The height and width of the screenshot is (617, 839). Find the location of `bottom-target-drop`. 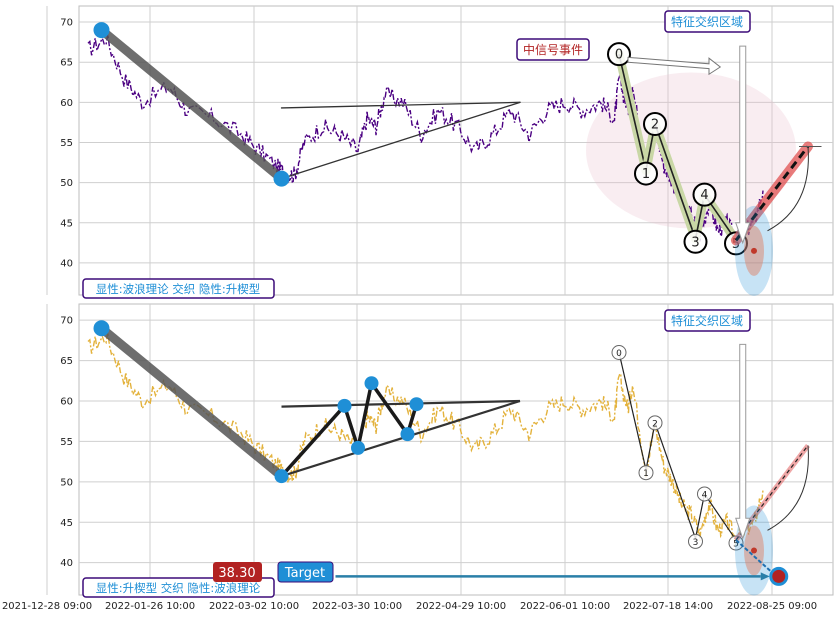

bottom-target-drop is located at coordinates (756, 558).